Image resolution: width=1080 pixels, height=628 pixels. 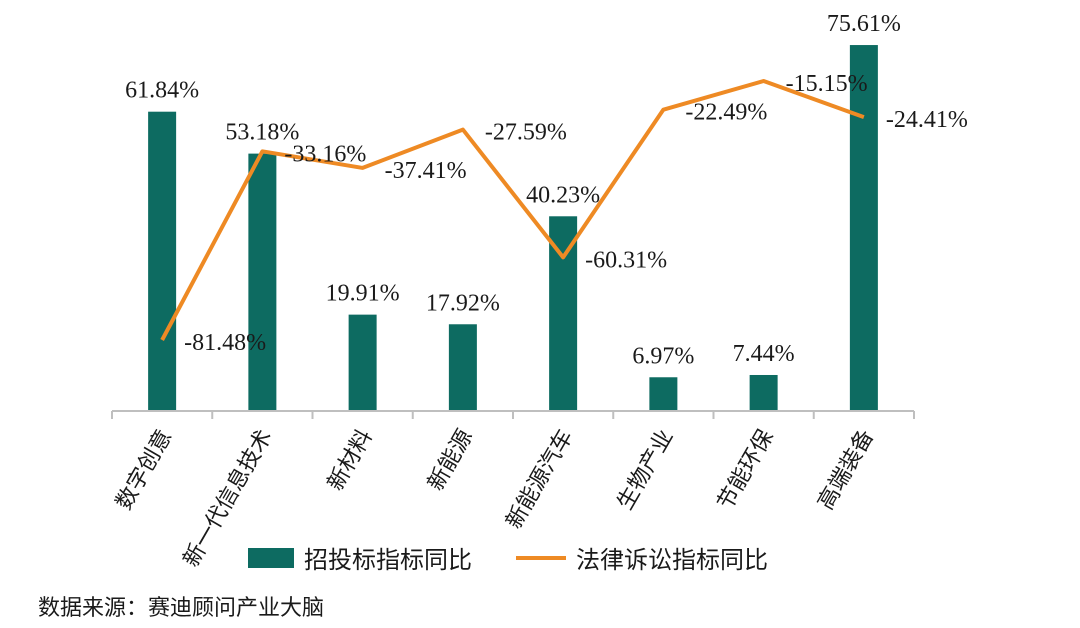 I want to click on legend-label-bar: 招投标指标同比, so click(x=388, y=560).